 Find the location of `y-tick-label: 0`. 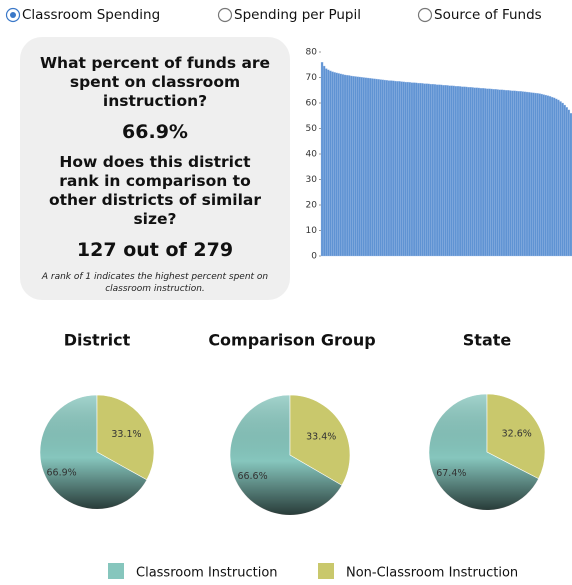

y-tick-label: 0 is located at coordinates (314, 257).